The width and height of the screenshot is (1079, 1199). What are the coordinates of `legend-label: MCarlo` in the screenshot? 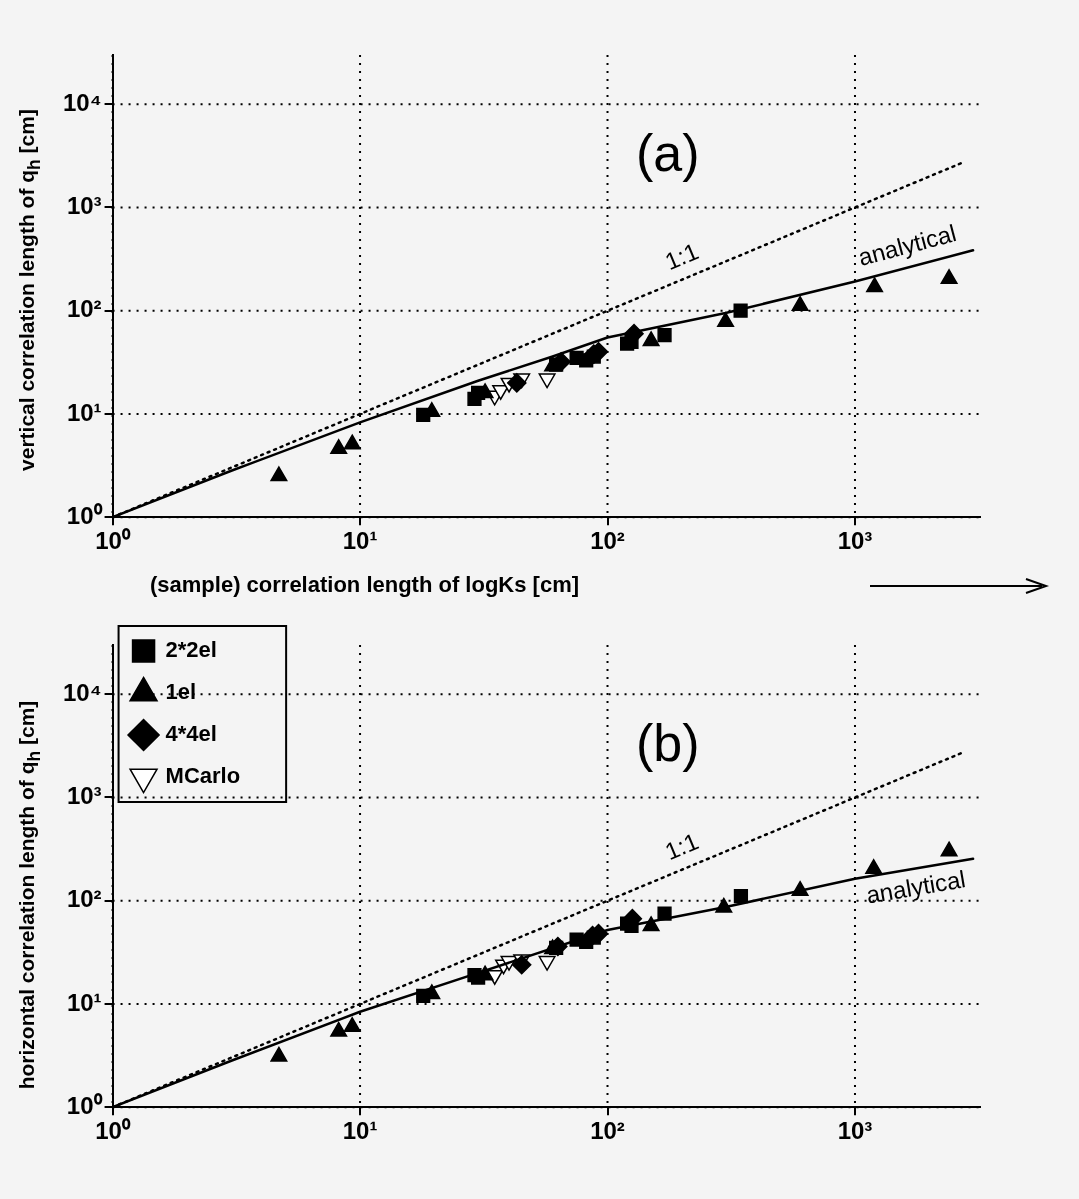 It's located at (203, 776).